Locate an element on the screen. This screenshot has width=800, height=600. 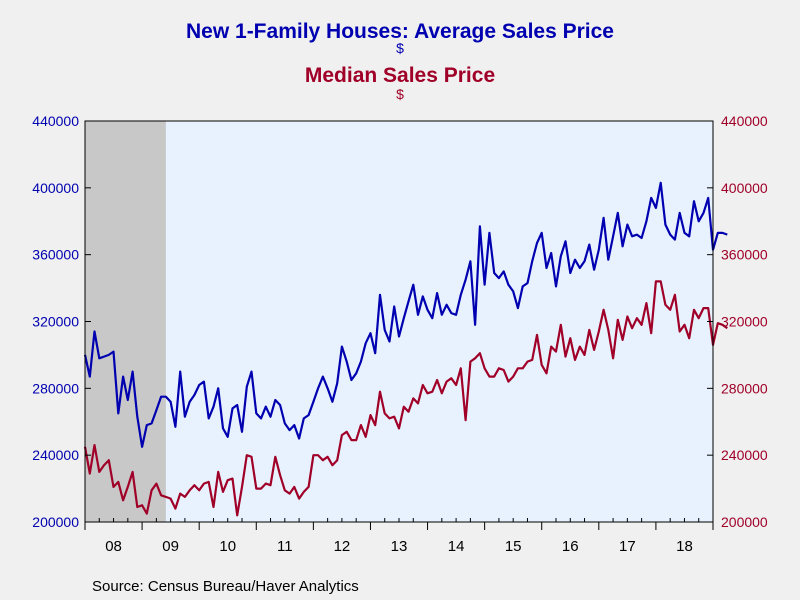
y-tick-label-left: 440000 is located at coordinates (55, 121).